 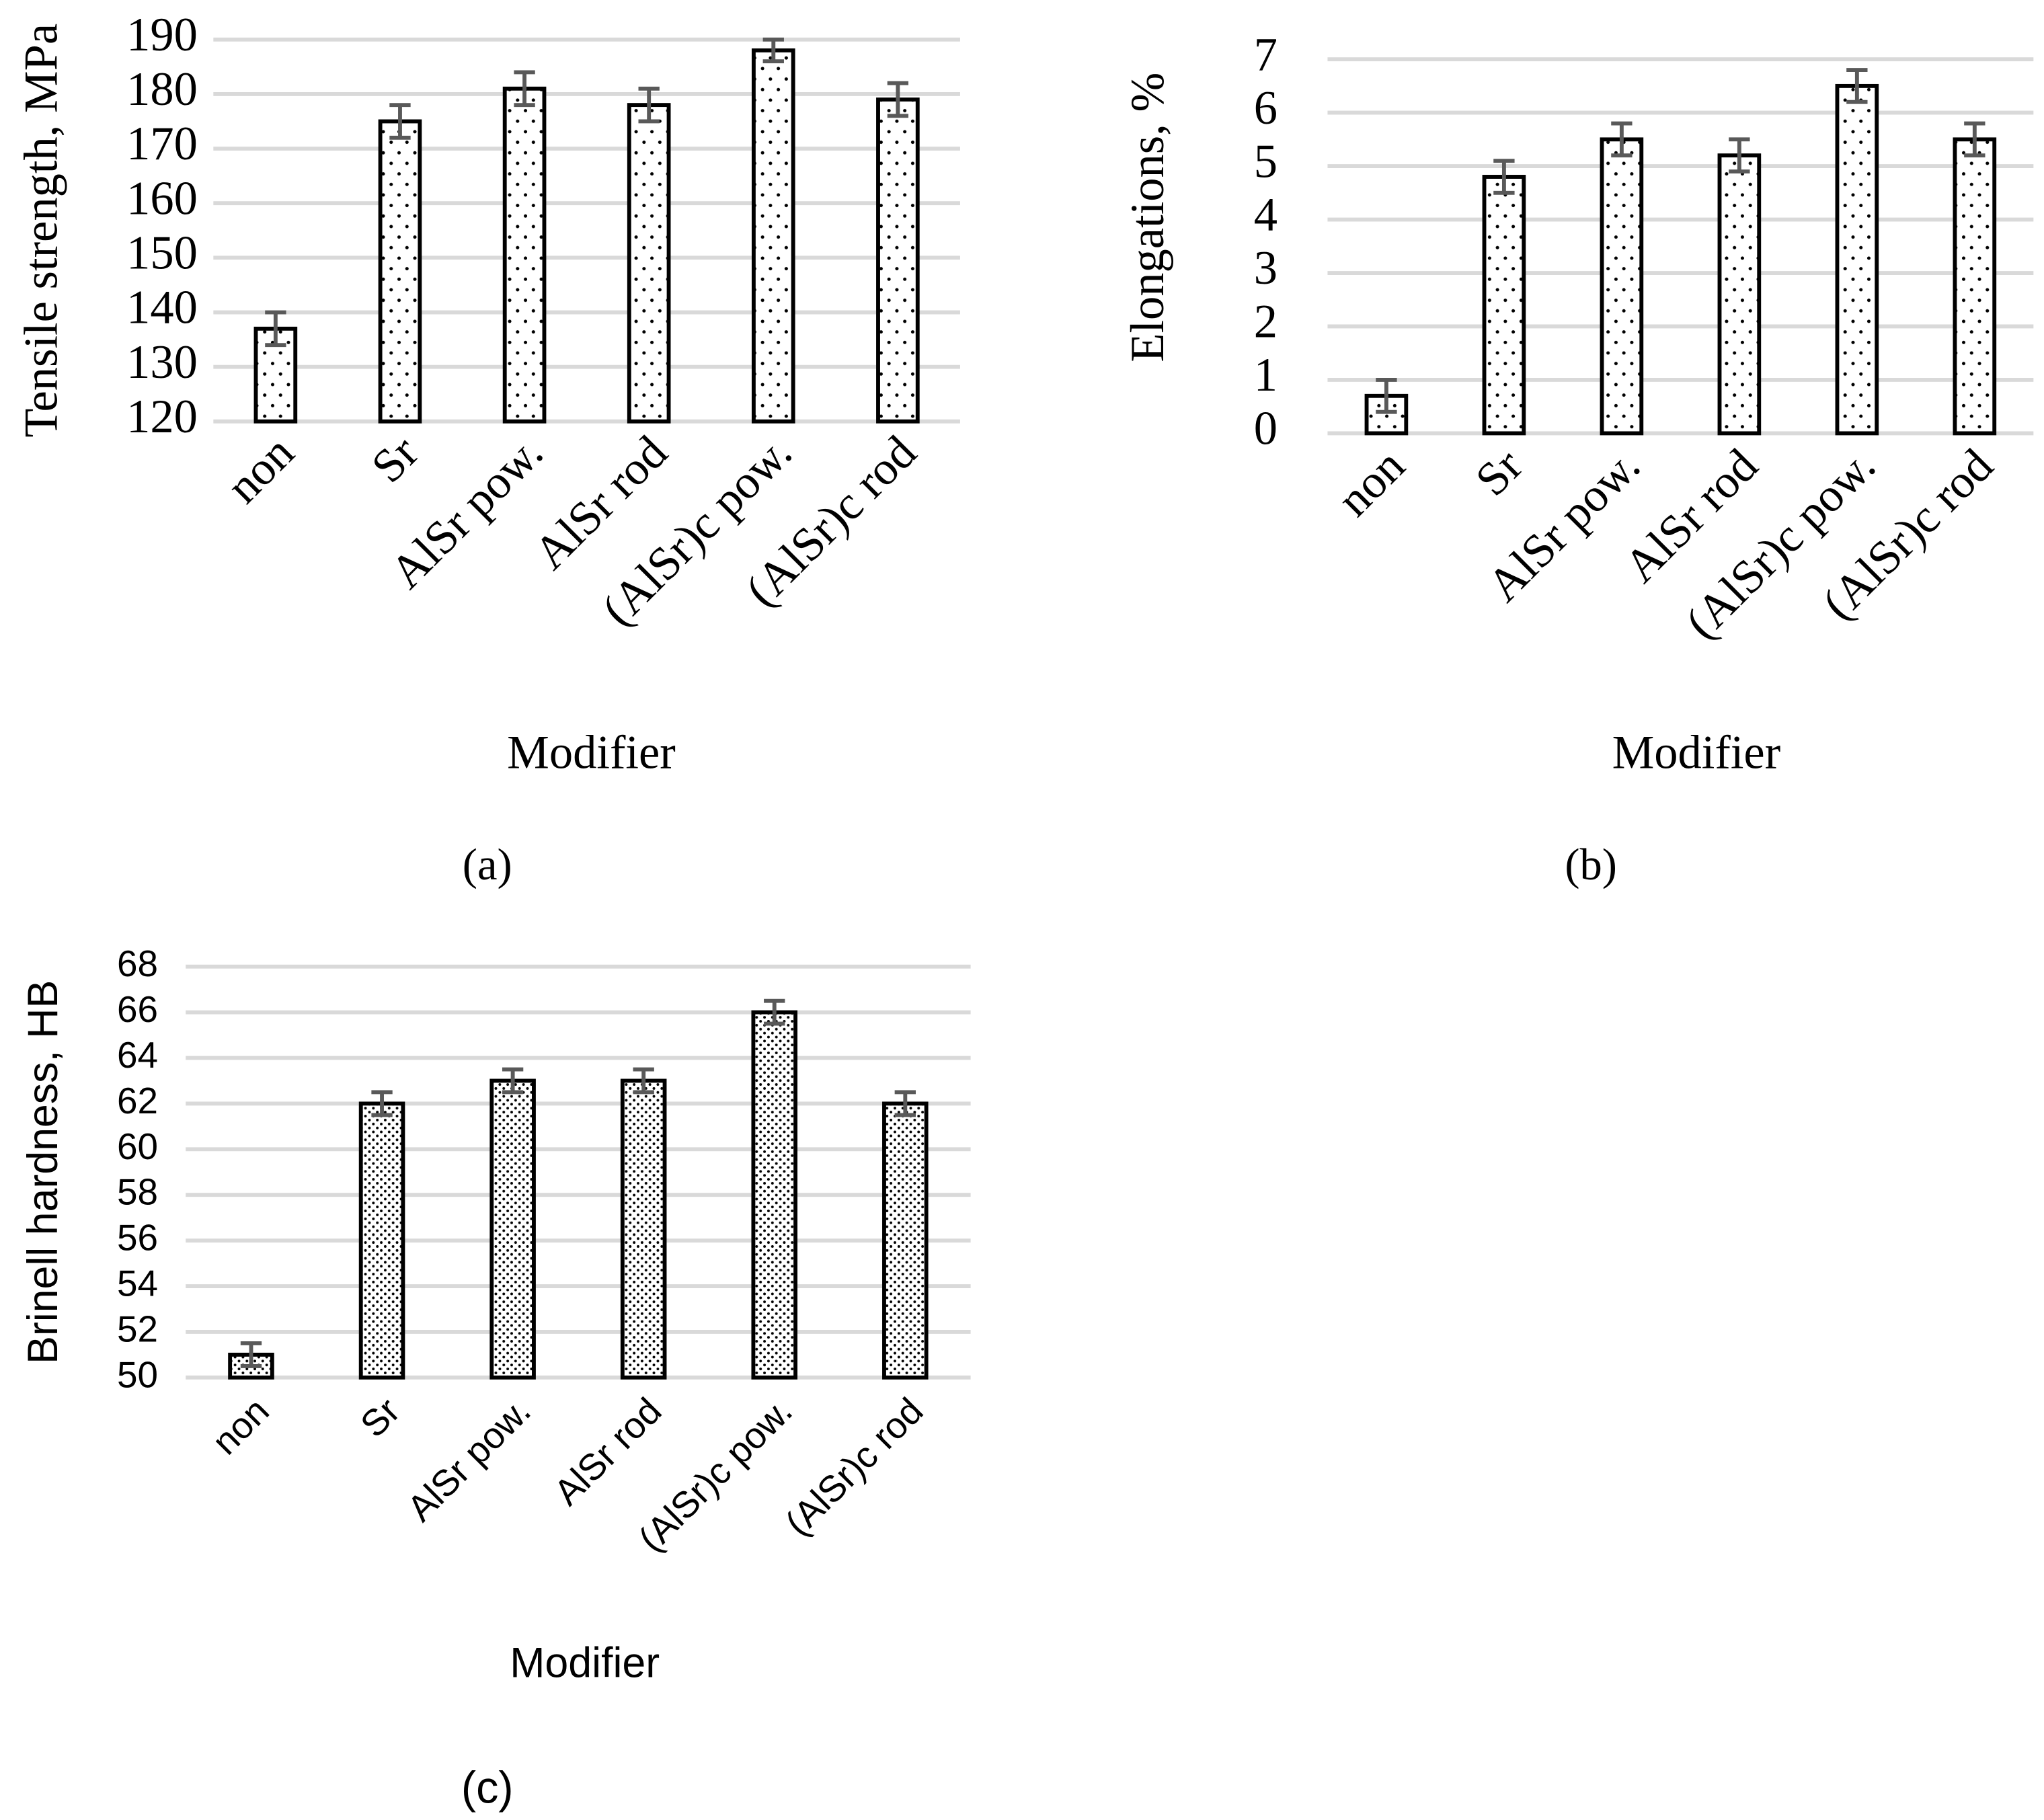 I want to click on y-tick-label: 68, so click(x=137, y=963).